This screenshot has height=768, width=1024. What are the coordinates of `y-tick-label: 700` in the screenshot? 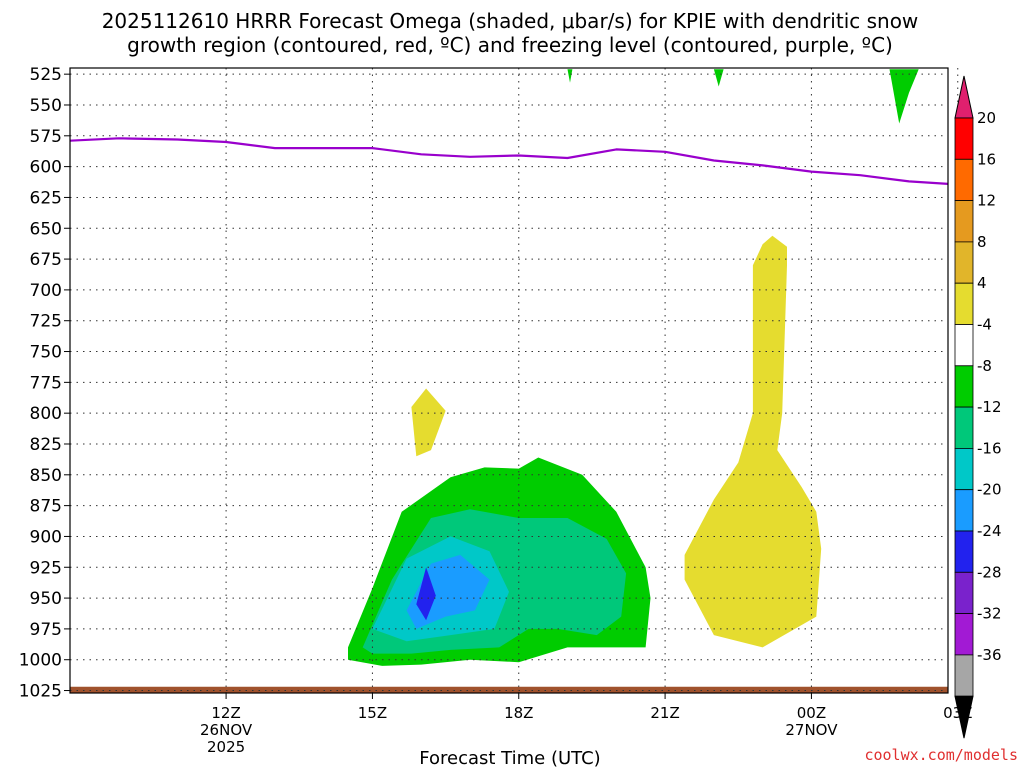 It's located at (46, 291).